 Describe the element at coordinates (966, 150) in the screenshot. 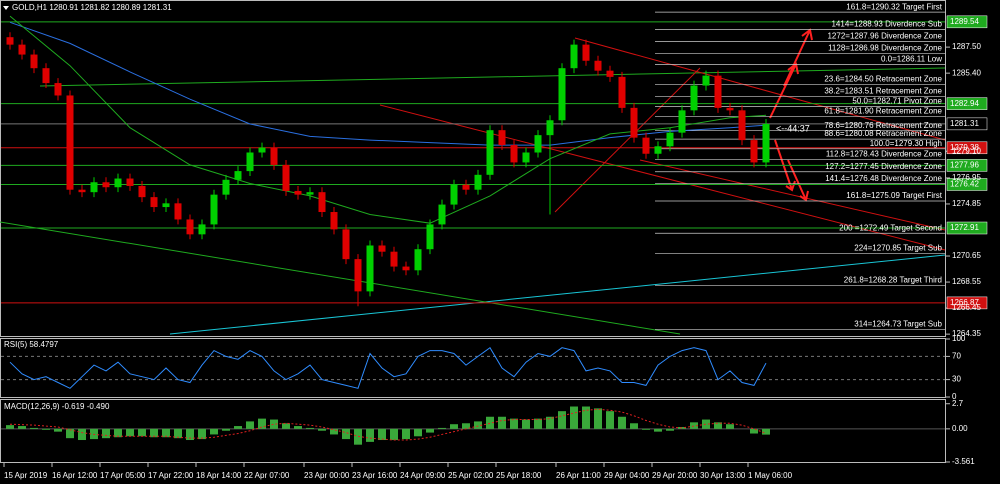

I see `y-tick-label: 1279.10` at that location.